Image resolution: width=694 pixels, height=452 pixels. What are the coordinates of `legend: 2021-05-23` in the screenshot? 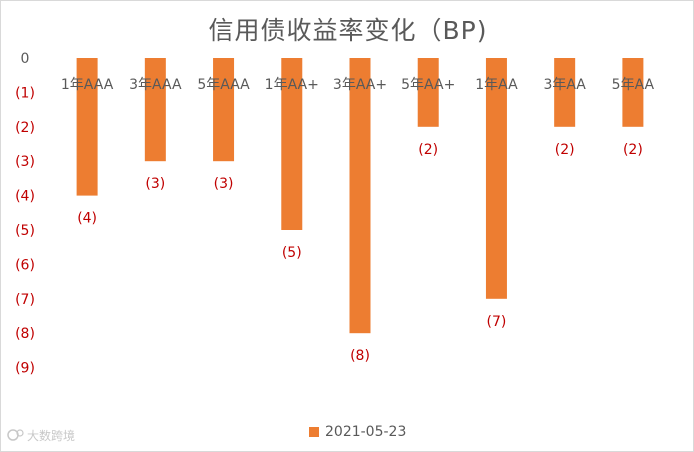 It's located at (357, 432).